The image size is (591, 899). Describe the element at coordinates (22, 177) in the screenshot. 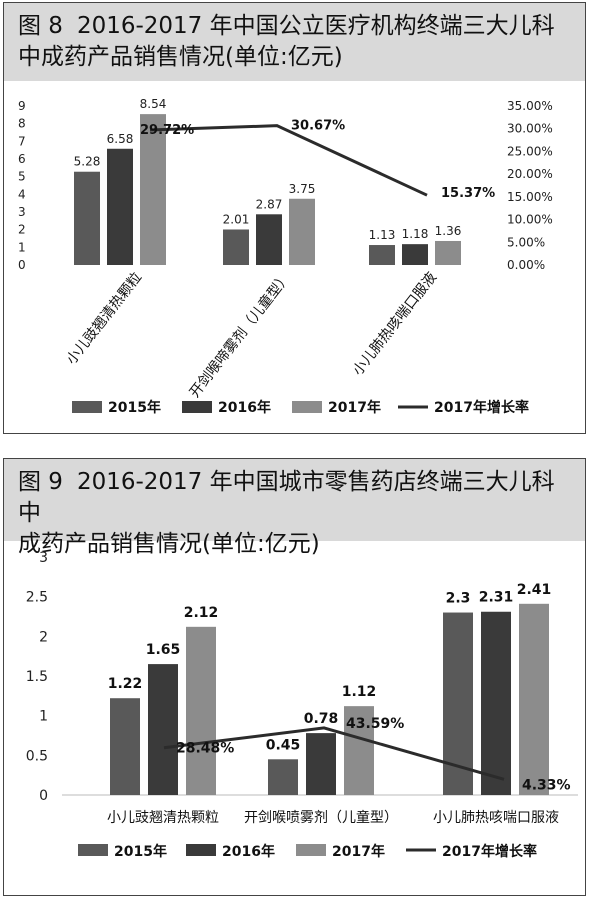

I see `y-tick-label: 5` at that location.